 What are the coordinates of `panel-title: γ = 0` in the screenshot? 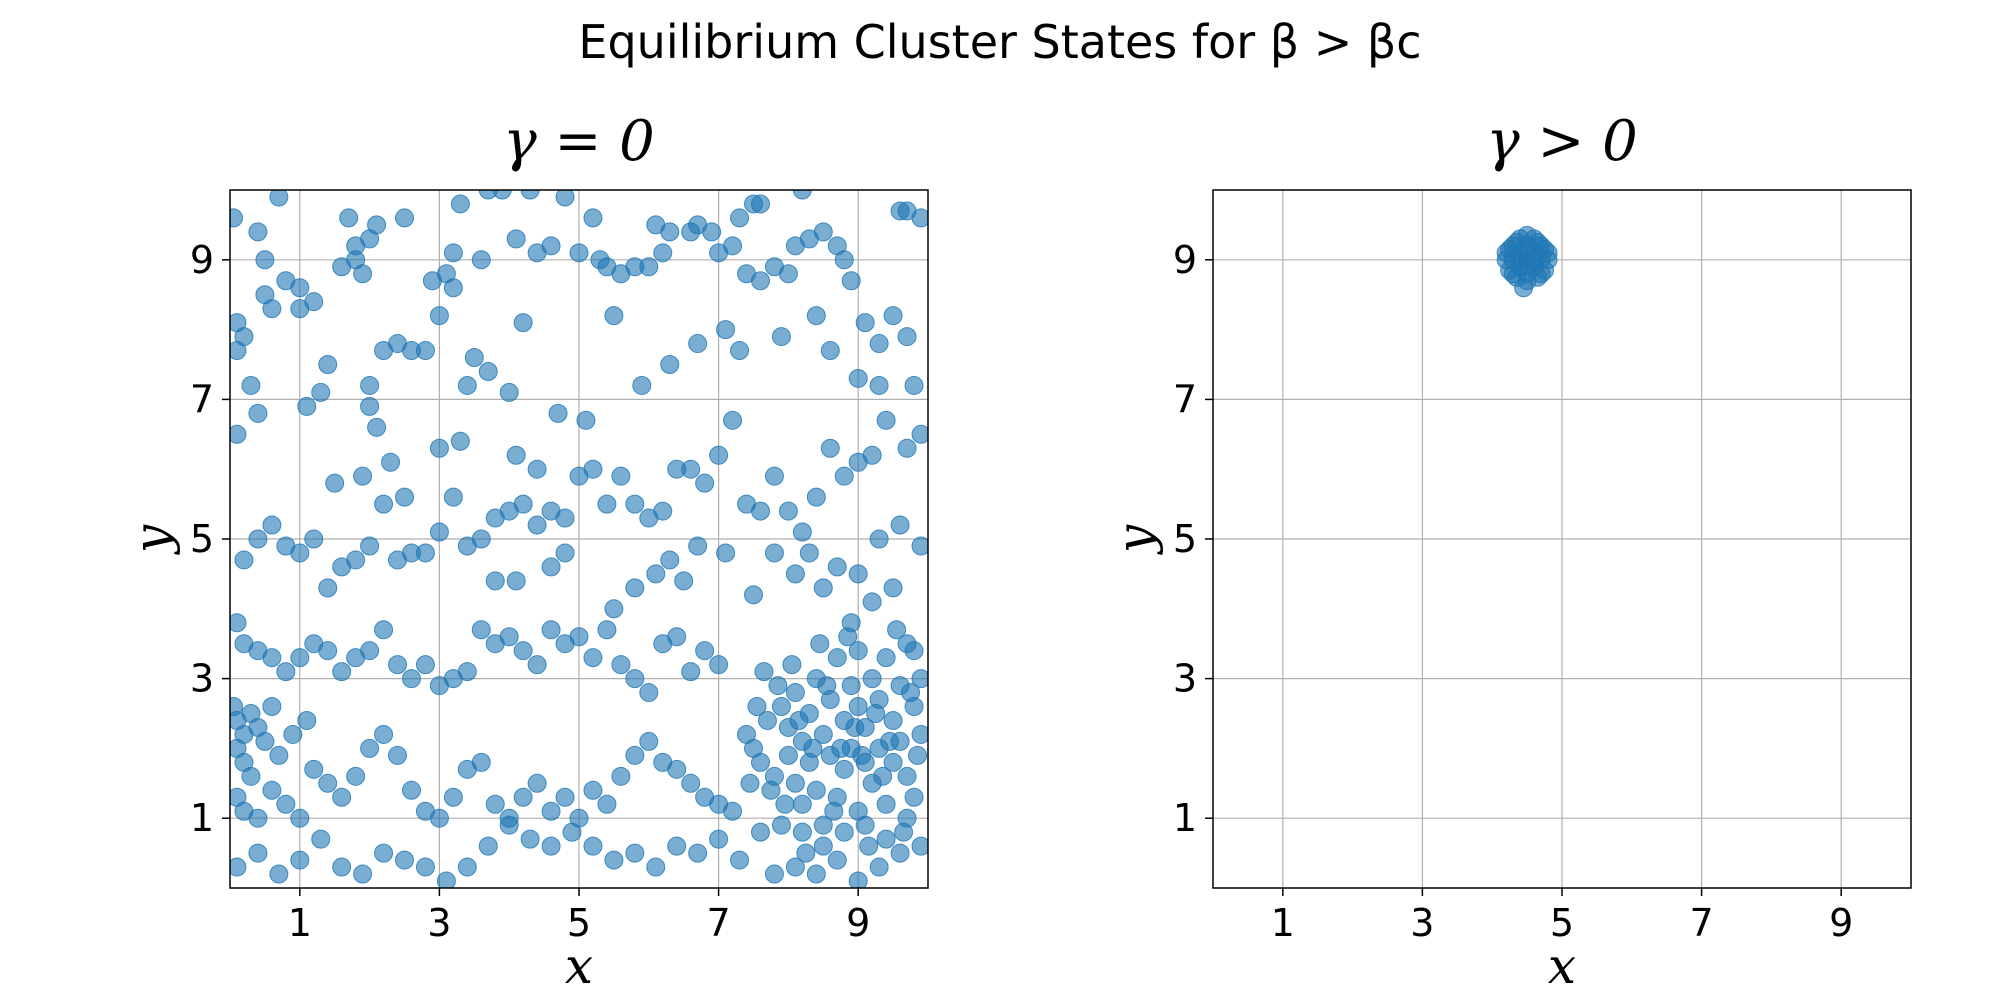 It's located at (579, 141).